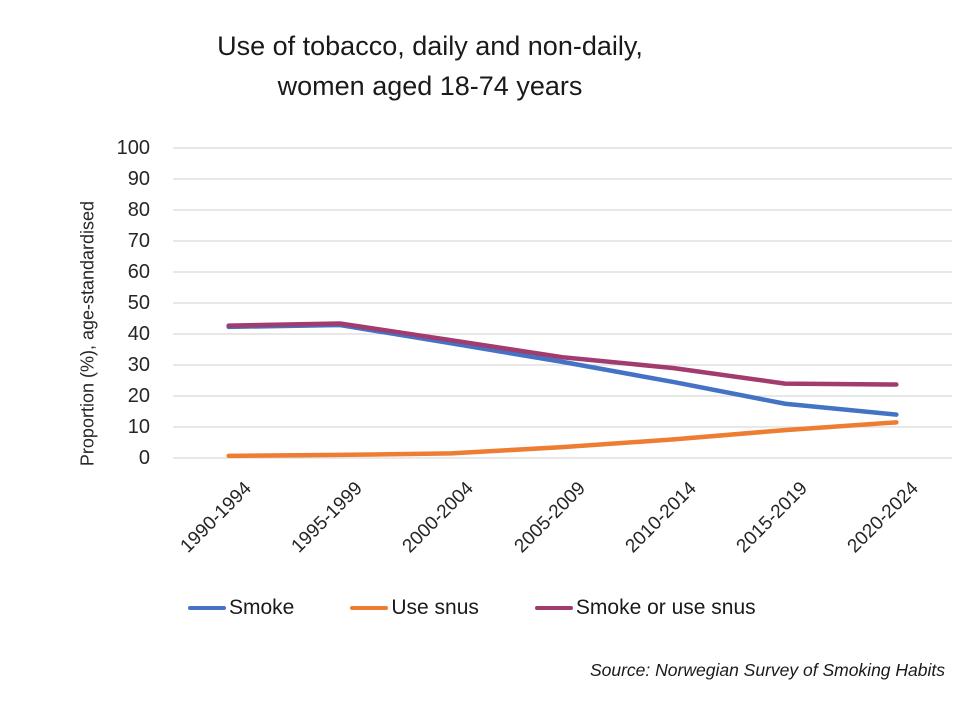 Image resolution: width=970 pixels, height=702 pixels. What do you see at coordinates (133, 148) in the screenshot?
I see `y-tick-label: 100` at bounding box center [133, 148].